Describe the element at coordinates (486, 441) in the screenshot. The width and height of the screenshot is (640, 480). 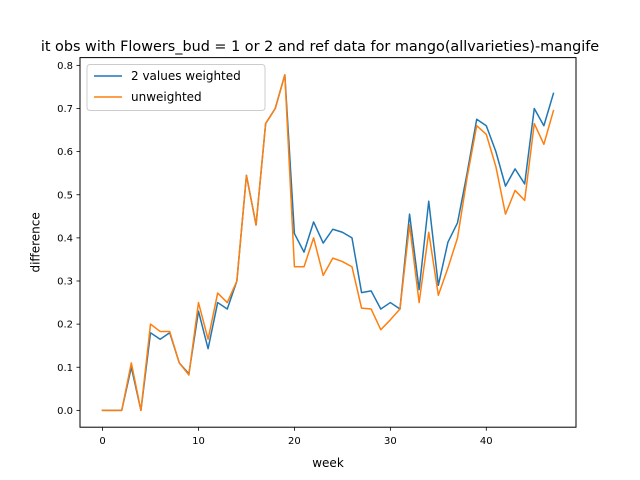
I see `x-tick-label: 40` at that location.